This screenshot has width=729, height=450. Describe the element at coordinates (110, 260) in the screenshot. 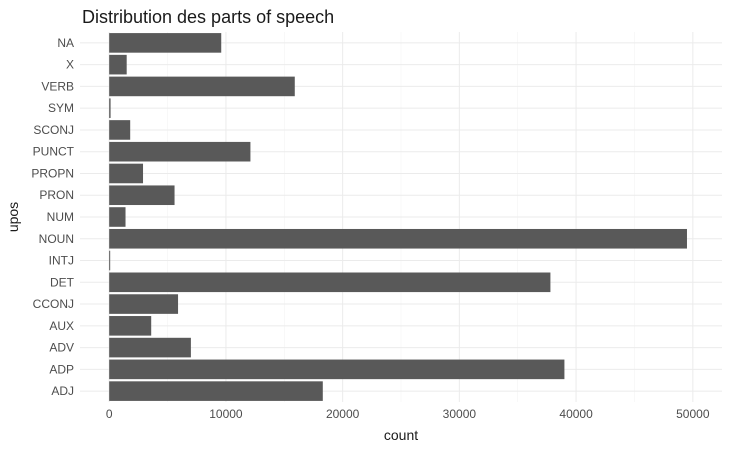

I see `bar-intj` at that location.